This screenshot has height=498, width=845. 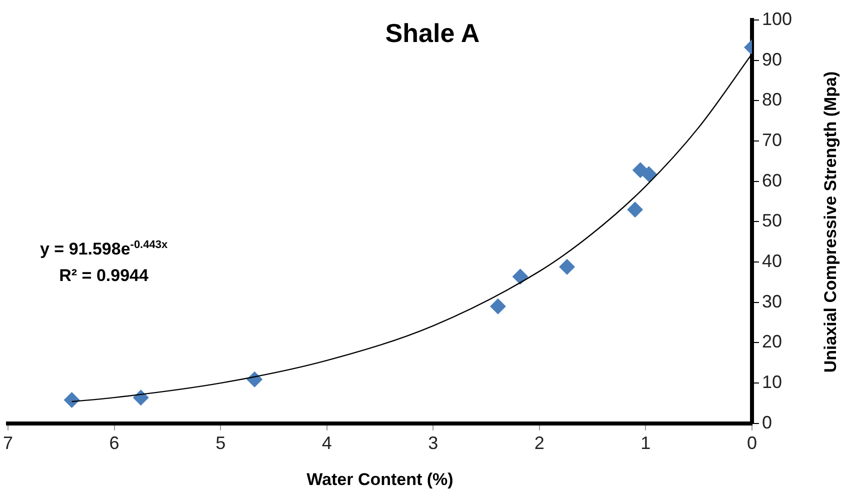 I want to click on y-axis-title: Uniaxial Compressive Strength (Mpa), so click(x=831, y=222).